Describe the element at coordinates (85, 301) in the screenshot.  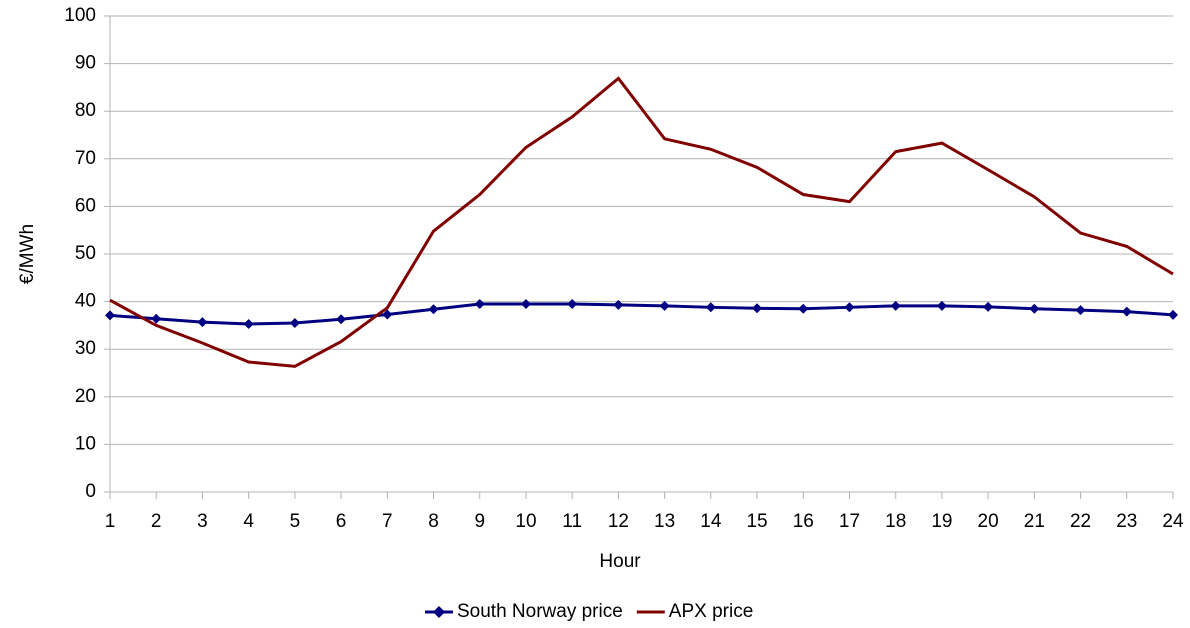
I see `y-tick-label: 40` at that location.